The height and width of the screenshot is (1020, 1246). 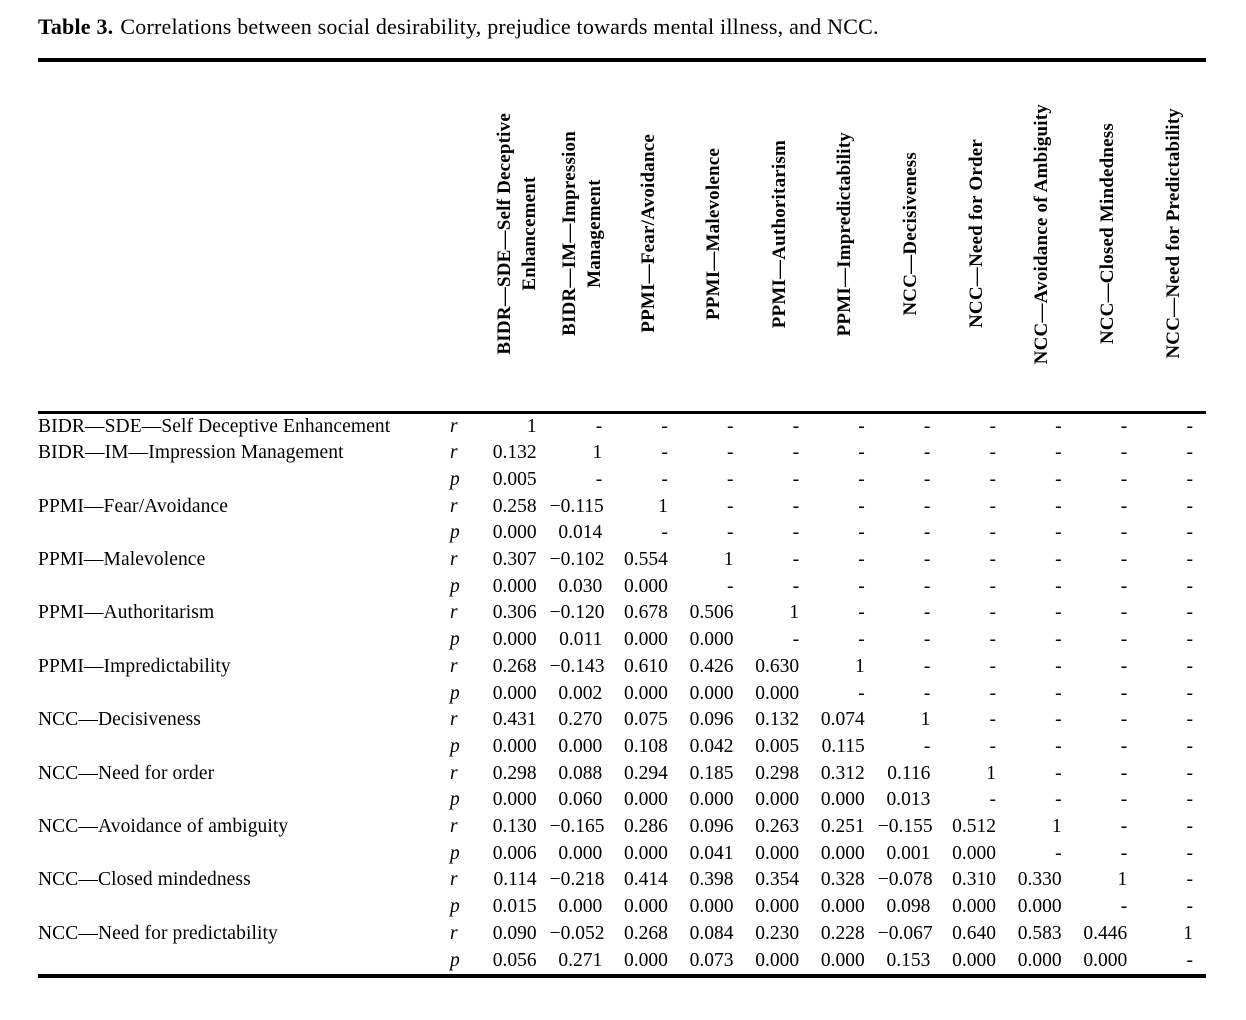 I want to click on column-header: PPMI—Authoritarism, so click(x=779, y=237).